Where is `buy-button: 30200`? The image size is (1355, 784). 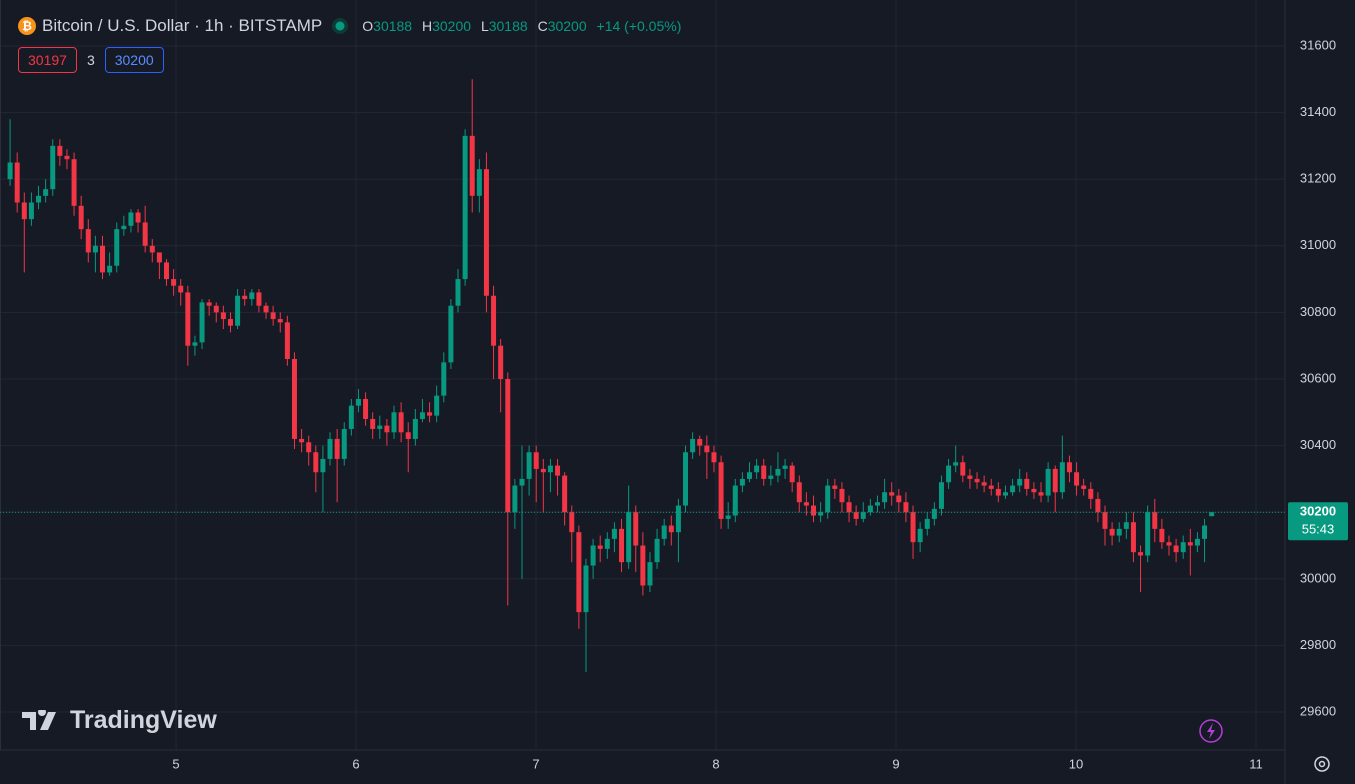
buy-button: 30200 is located at coordinates (134, 60).